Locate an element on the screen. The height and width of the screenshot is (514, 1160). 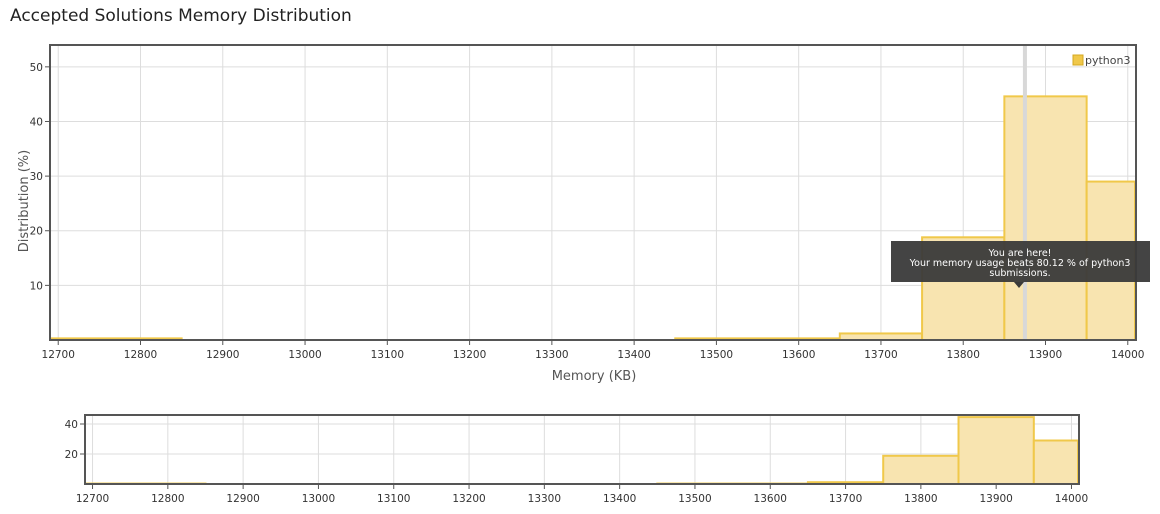
overview-x-tick-label: 13300 is located at coordinates (544, 499).